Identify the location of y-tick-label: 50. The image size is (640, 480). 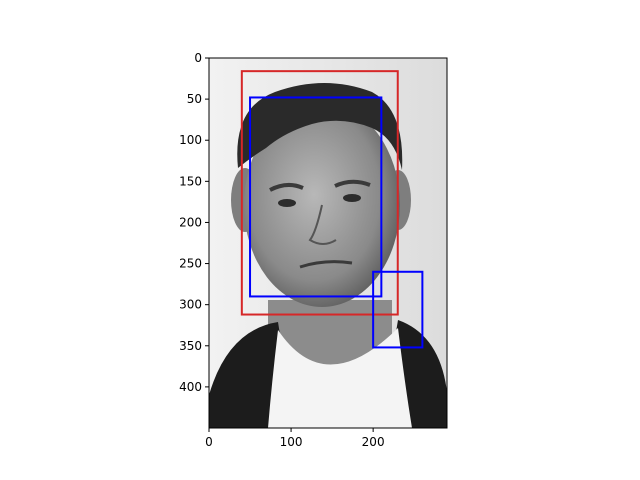
(194, 99).